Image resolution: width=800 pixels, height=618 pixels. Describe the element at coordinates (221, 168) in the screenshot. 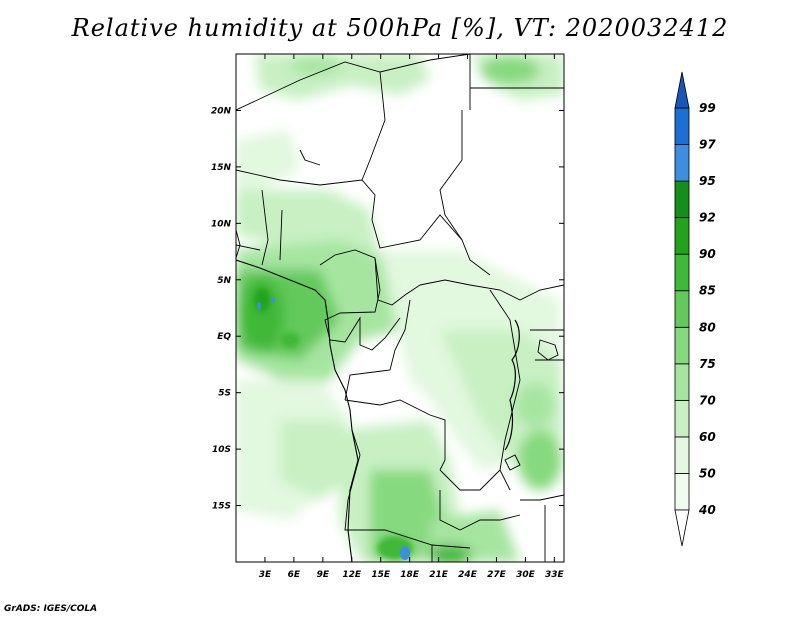

I see `lat-tick-label: 15N` at that location.